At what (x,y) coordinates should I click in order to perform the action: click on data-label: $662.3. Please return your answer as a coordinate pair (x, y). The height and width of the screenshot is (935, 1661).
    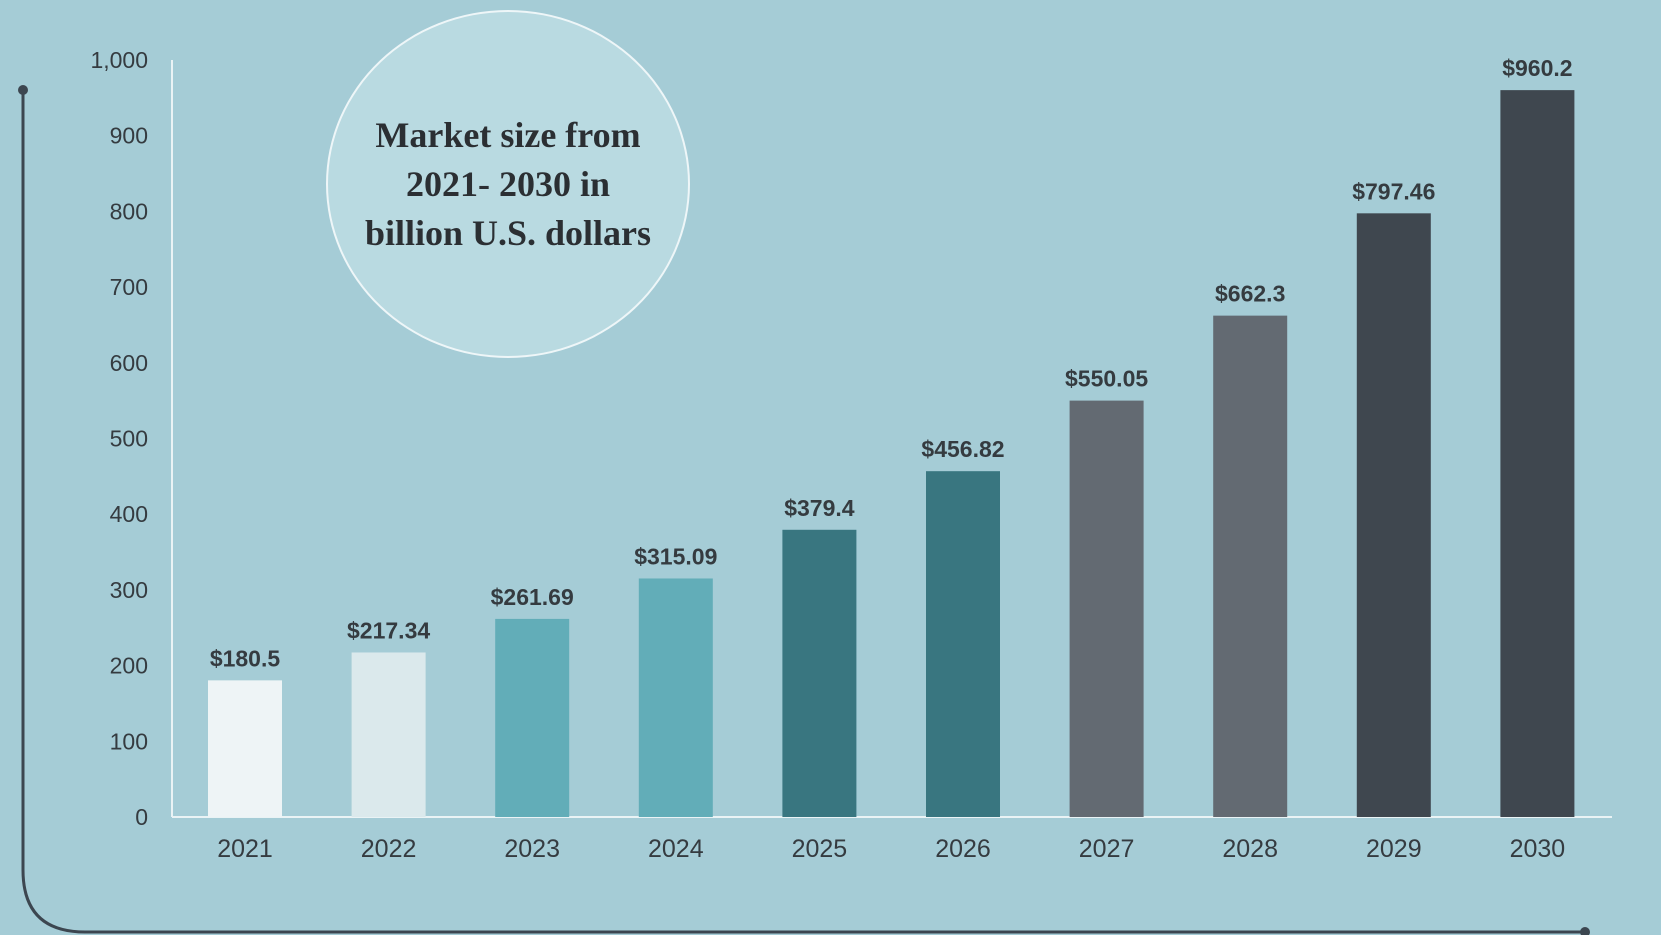
    Looking at the image, I should click on (1250, 294).